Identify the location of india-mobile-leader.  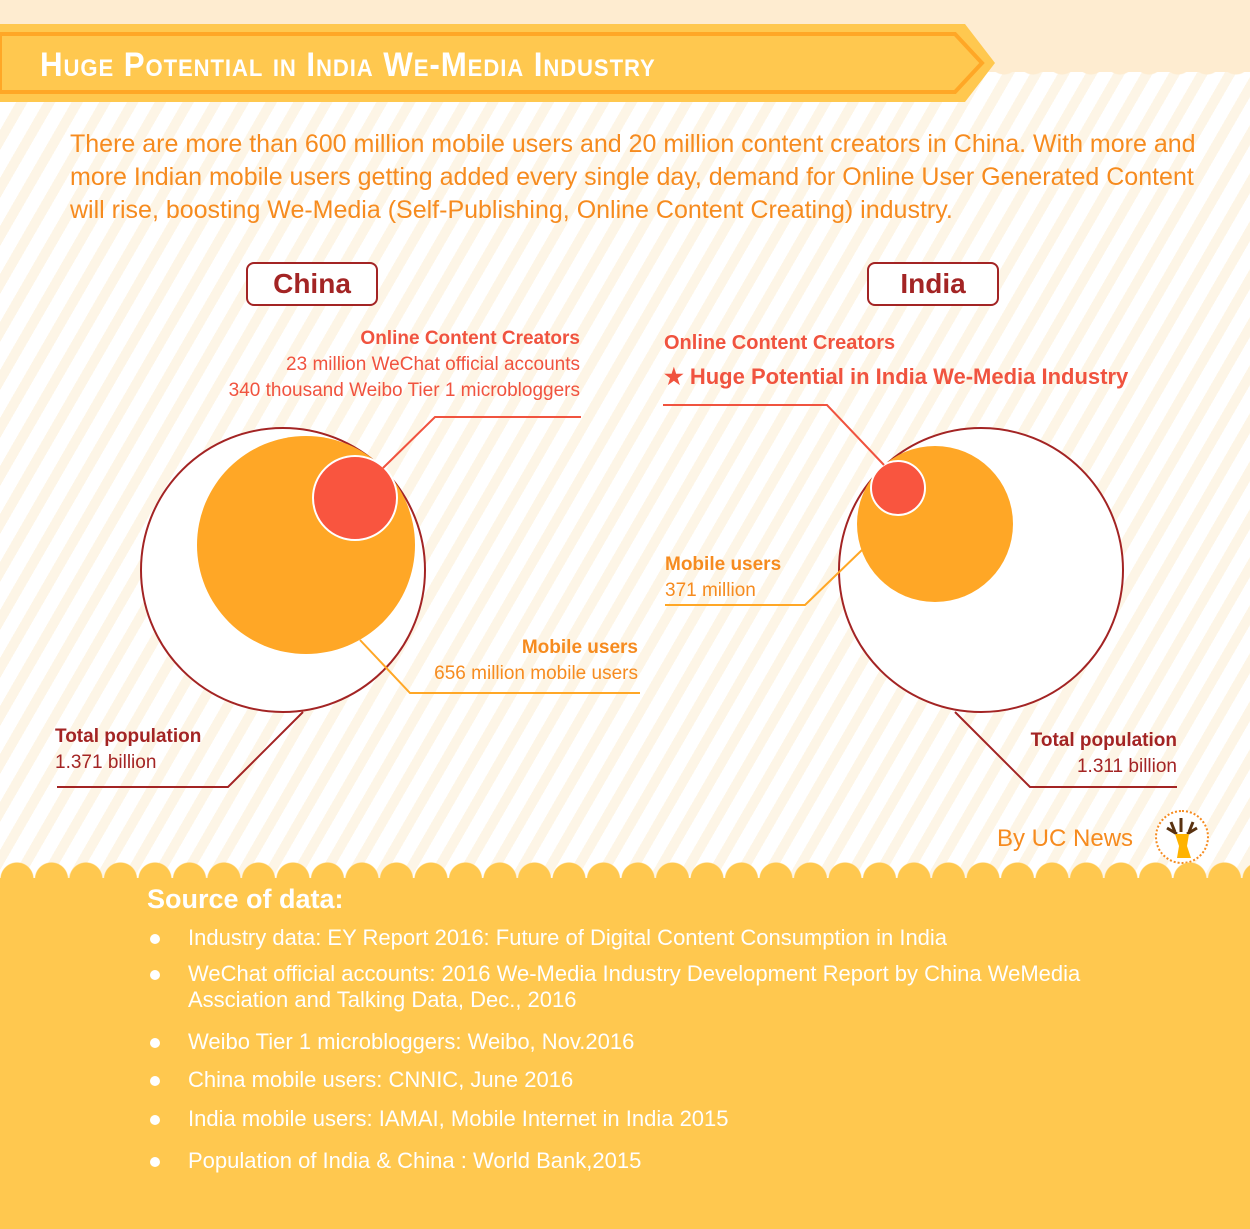
(764, 577).